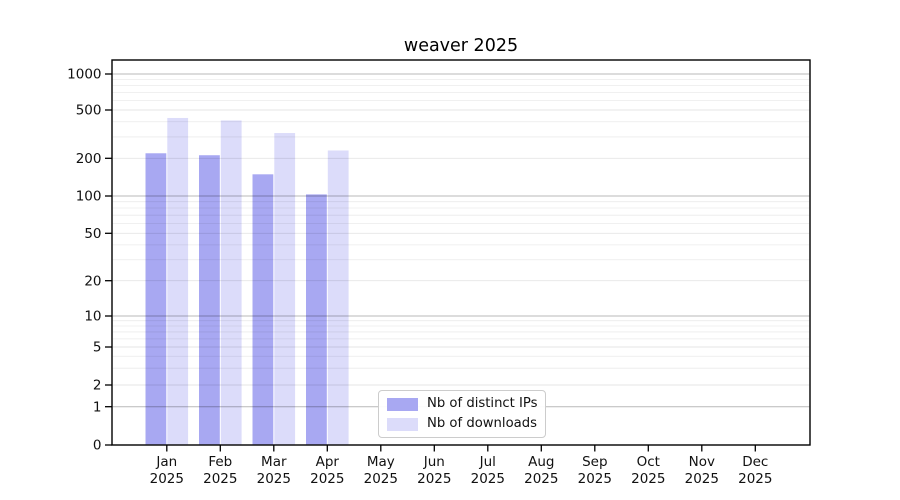 The height and width of the screenshot is (500, 900). Describe the element at coordinates (487, 462) in the screenshot. I see `x-tick-label-month: Jul` at that location.